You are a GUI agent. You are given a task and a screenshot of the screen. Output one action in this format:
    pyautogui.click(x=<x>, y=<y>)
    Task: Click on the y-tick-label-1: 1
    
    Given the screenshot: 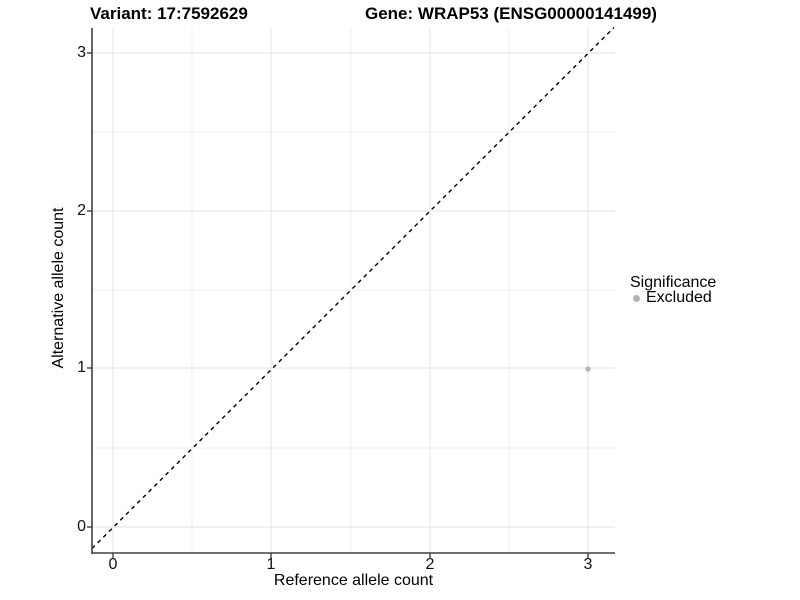 What is the action you would take?
    pyautogui.click(x=81, y=367)
    